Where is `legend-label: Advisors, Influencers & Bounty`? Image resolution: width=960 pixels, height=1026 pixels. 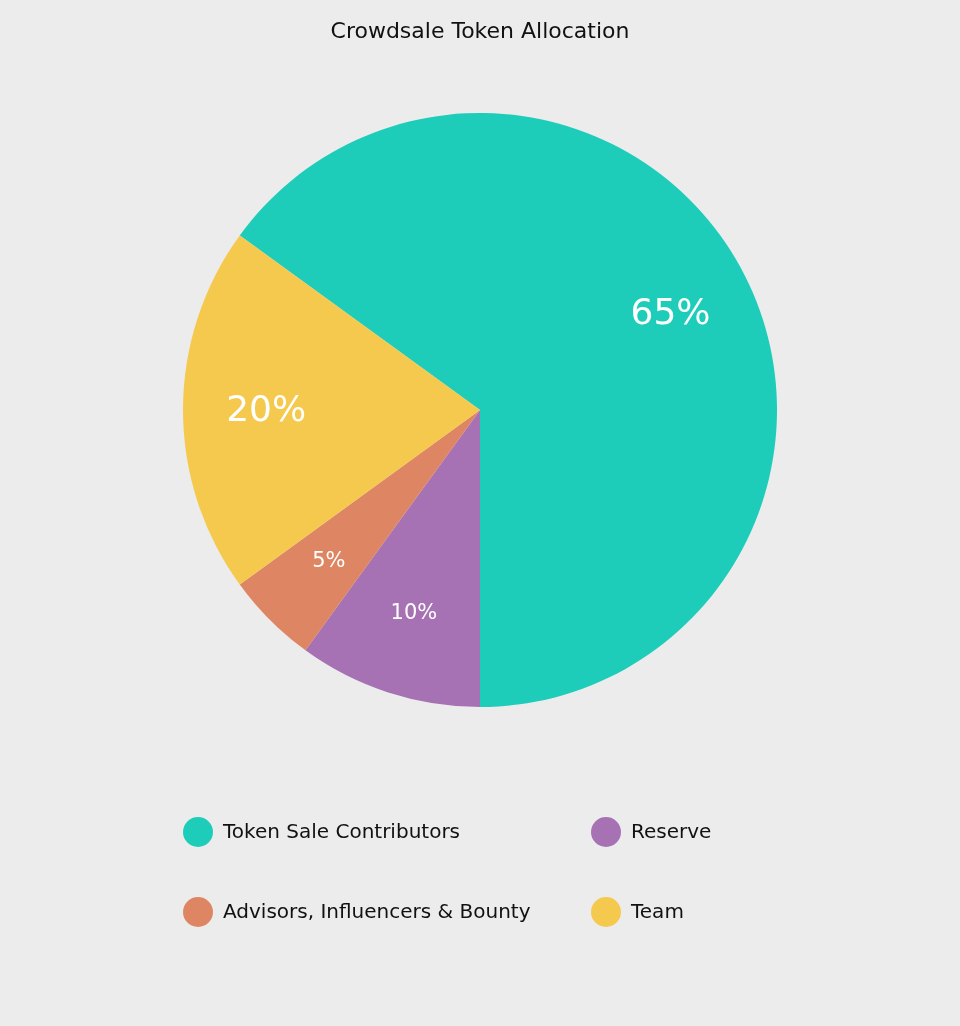 legend-label: Advisors, Influencers & Bounty is located at coordinates (377, 911).